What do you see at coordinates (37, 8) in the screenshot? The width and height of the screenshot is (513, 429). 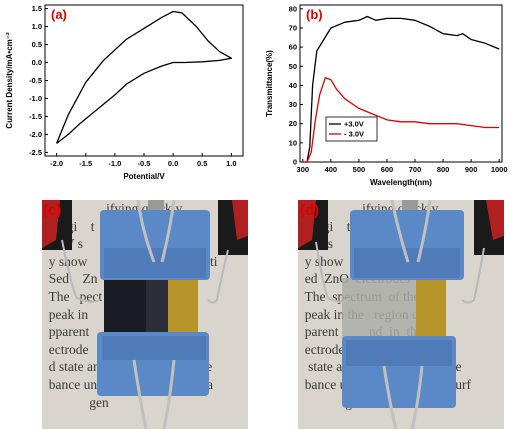 I see `y-tick-label: 1.5` at bounding box center [37, 8].